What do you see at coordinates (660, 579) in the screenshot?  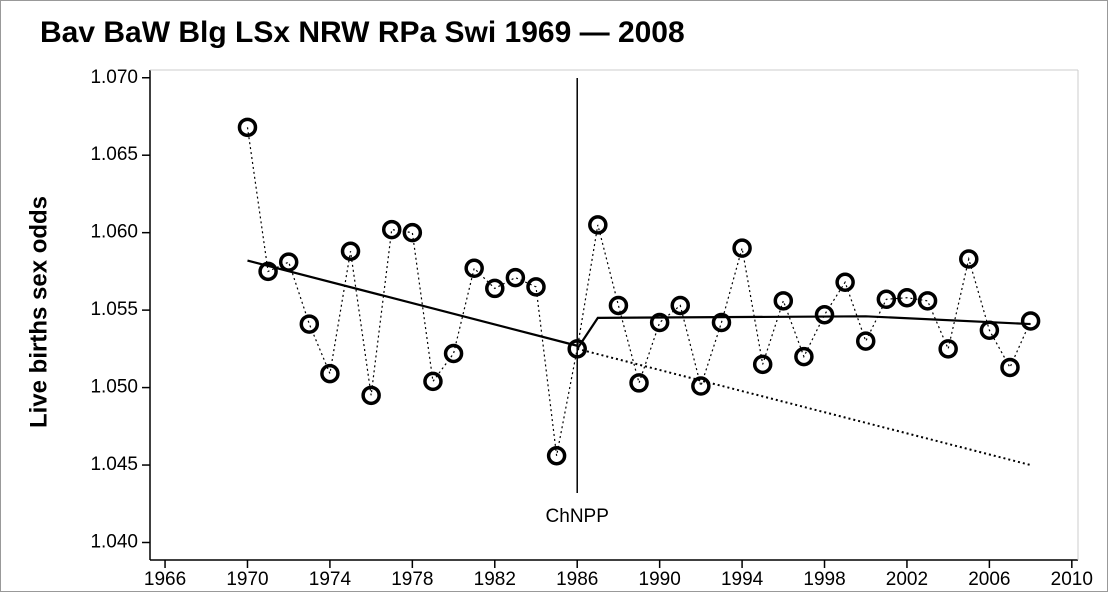 I see `x-tick-label: 1990` at bounding box center [660, 579].